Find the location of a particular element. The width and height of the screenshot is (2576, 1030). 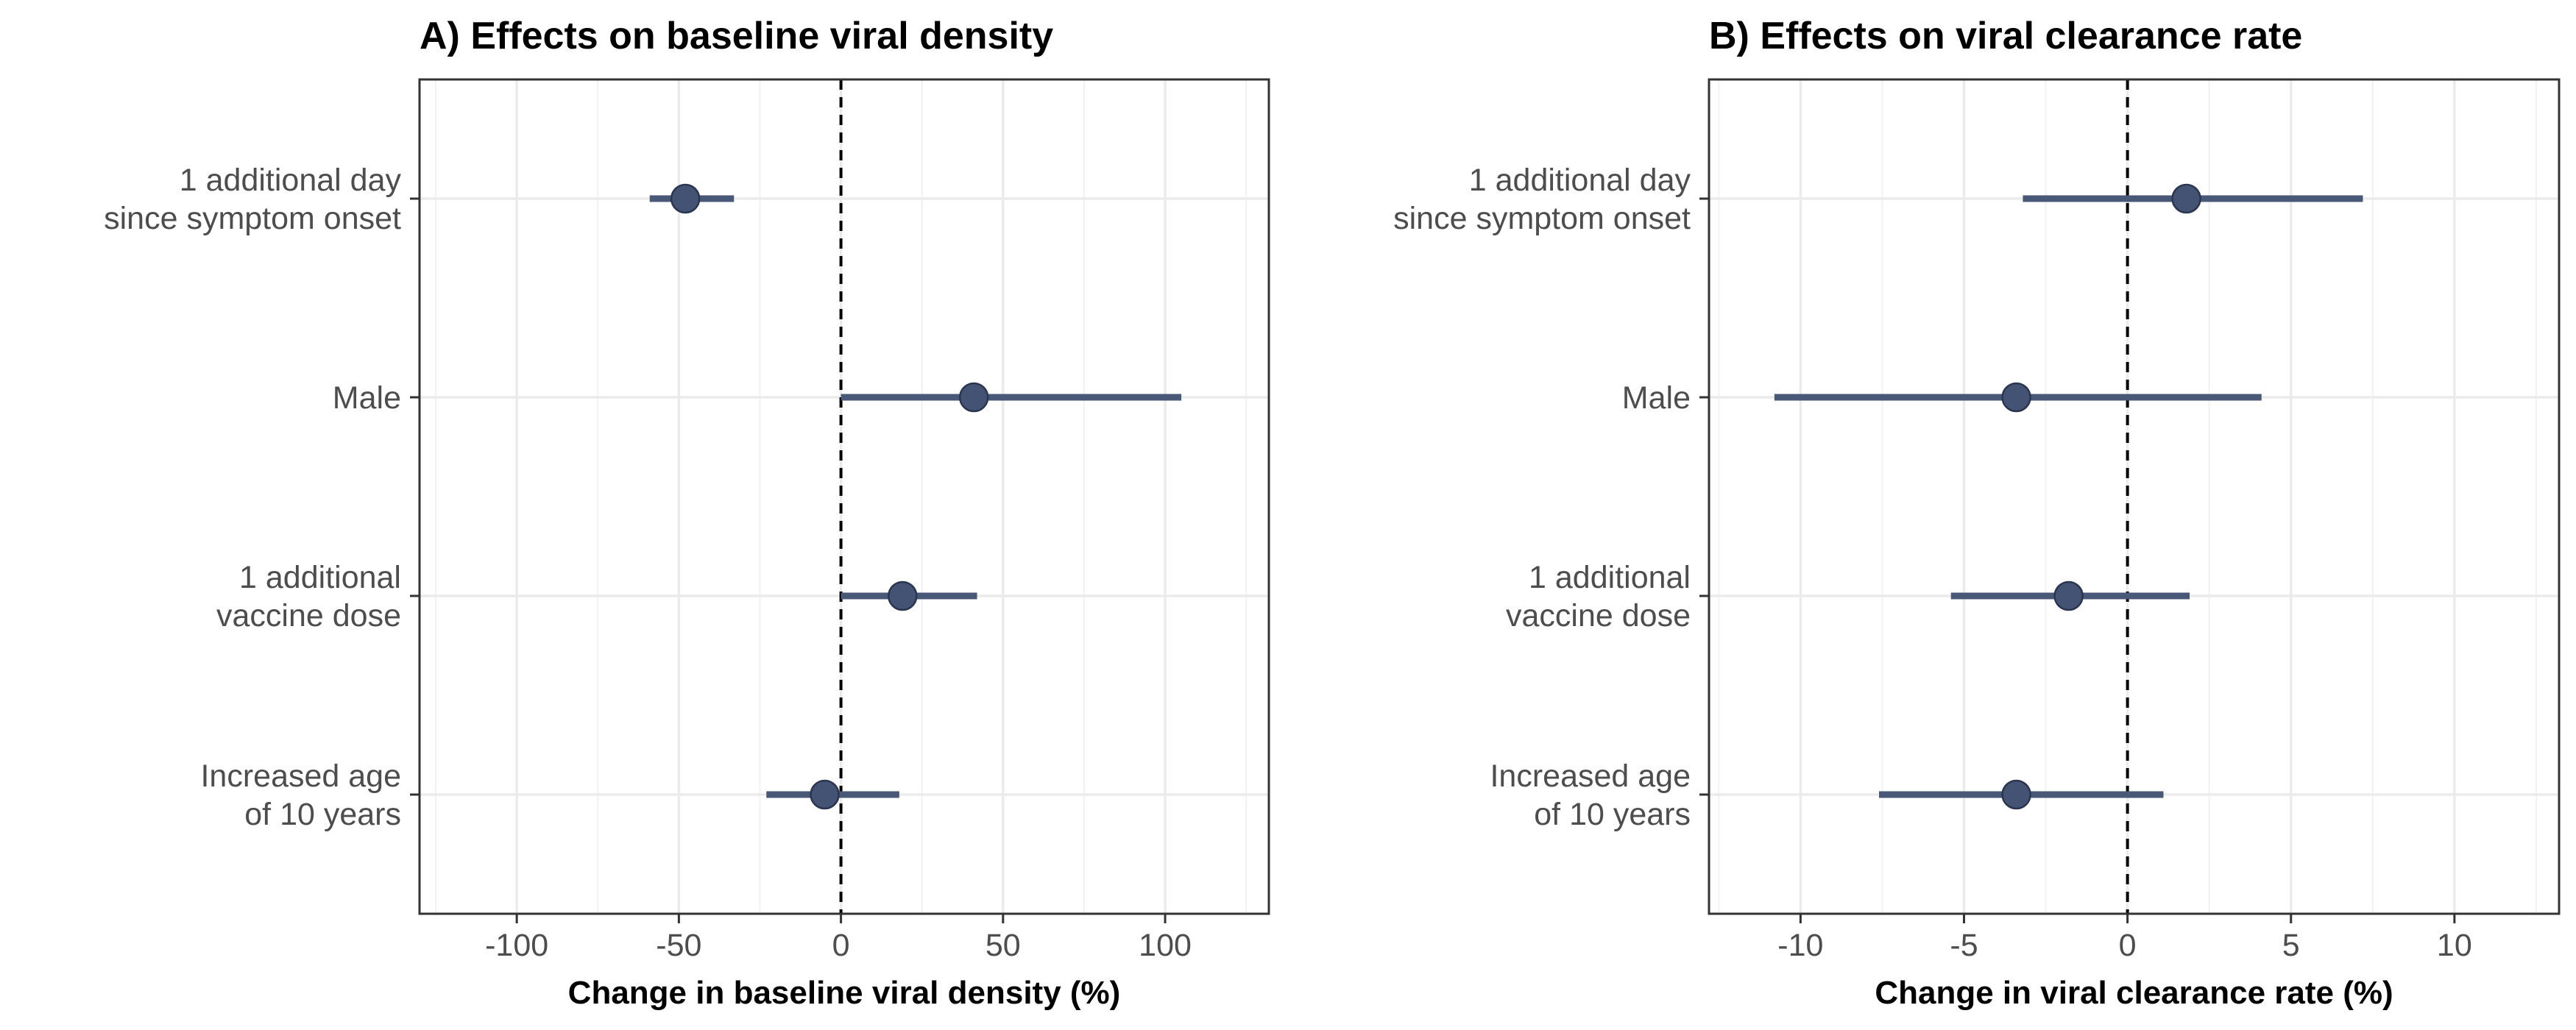

x-tick-label: -5 is located at coordinates (1964, 946).